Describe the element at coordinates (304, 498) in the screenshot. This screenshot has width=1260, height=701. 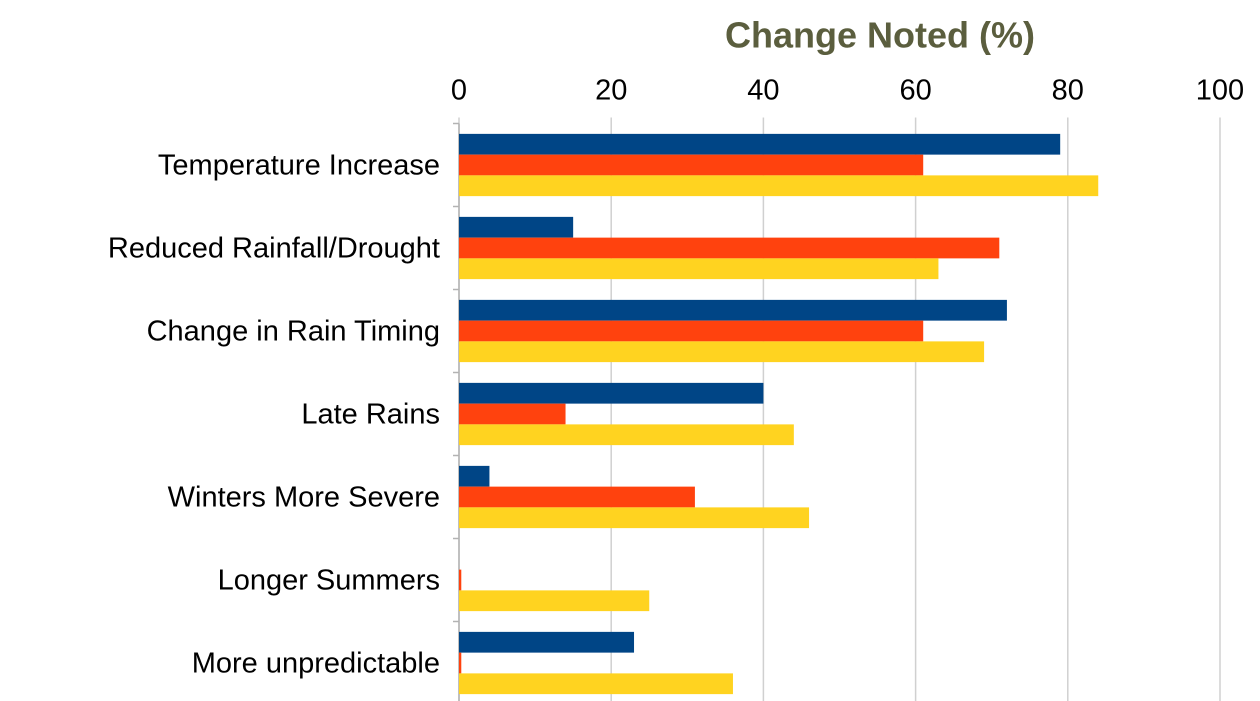
I see `y-tick-label: Winters More Severe` at that location.